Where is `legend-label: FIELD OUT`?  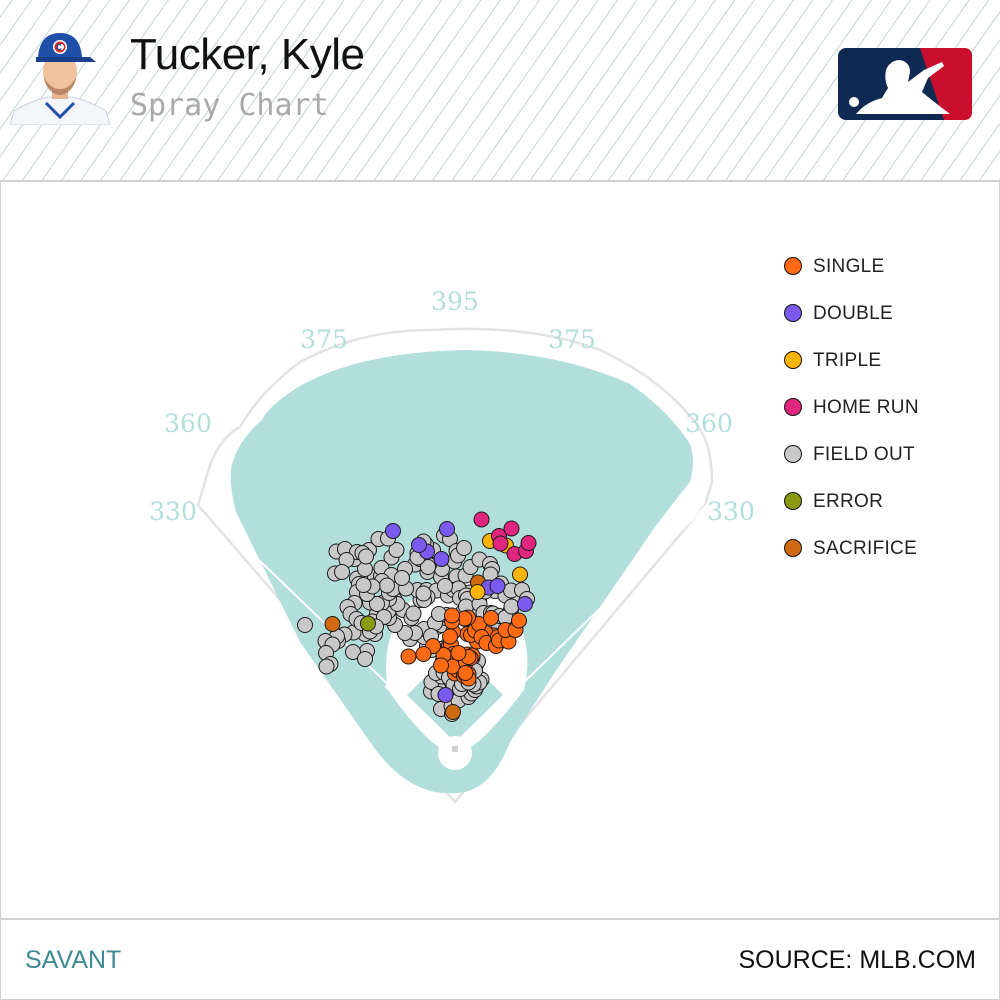
legend-label: FIELD OUT is located at coordinates (864, 454).